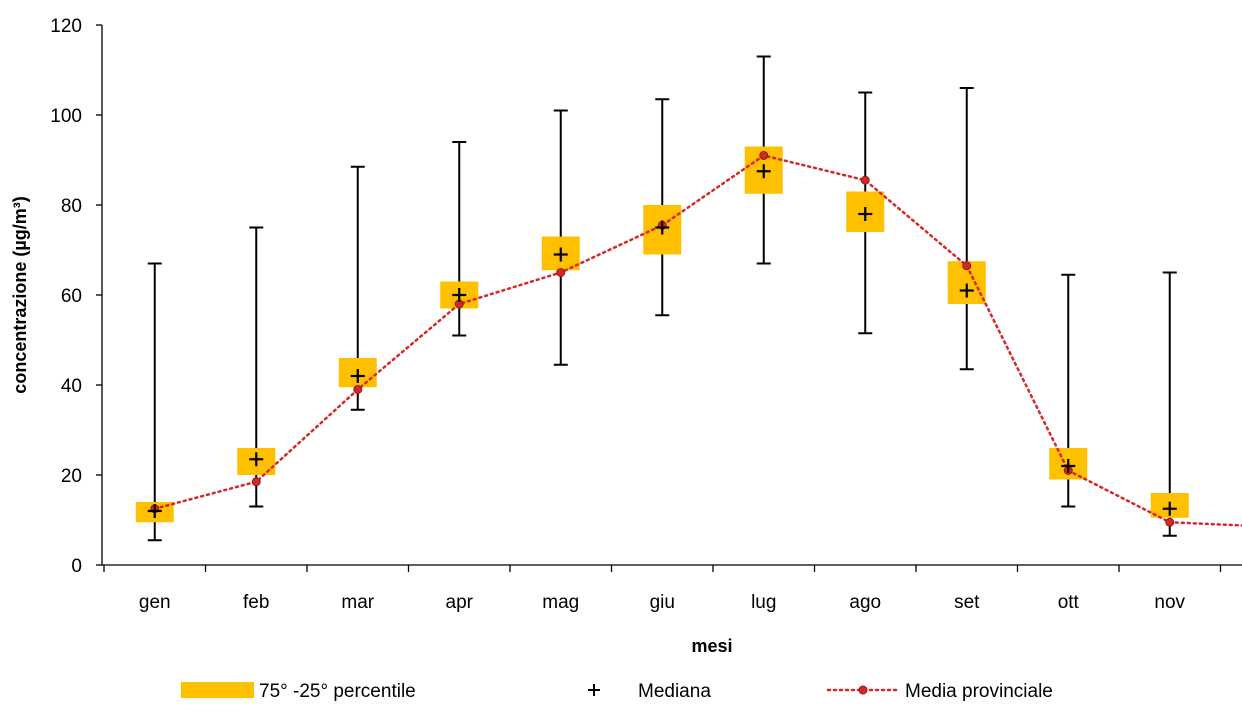  What do you see at coordinates (1069, 602) in the screenshot?
I see `x-tick-label: ott` at bounding box center [1069, 602].